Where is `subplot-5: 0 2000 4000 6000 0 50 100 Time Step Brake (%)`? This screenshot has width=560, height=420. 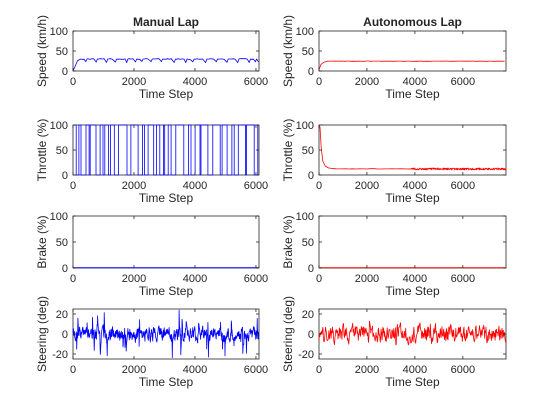
subplot-5: 0 2000 4000 6000 0 50 100 Time Step Brake (%) is located at coordinates (151, 254).